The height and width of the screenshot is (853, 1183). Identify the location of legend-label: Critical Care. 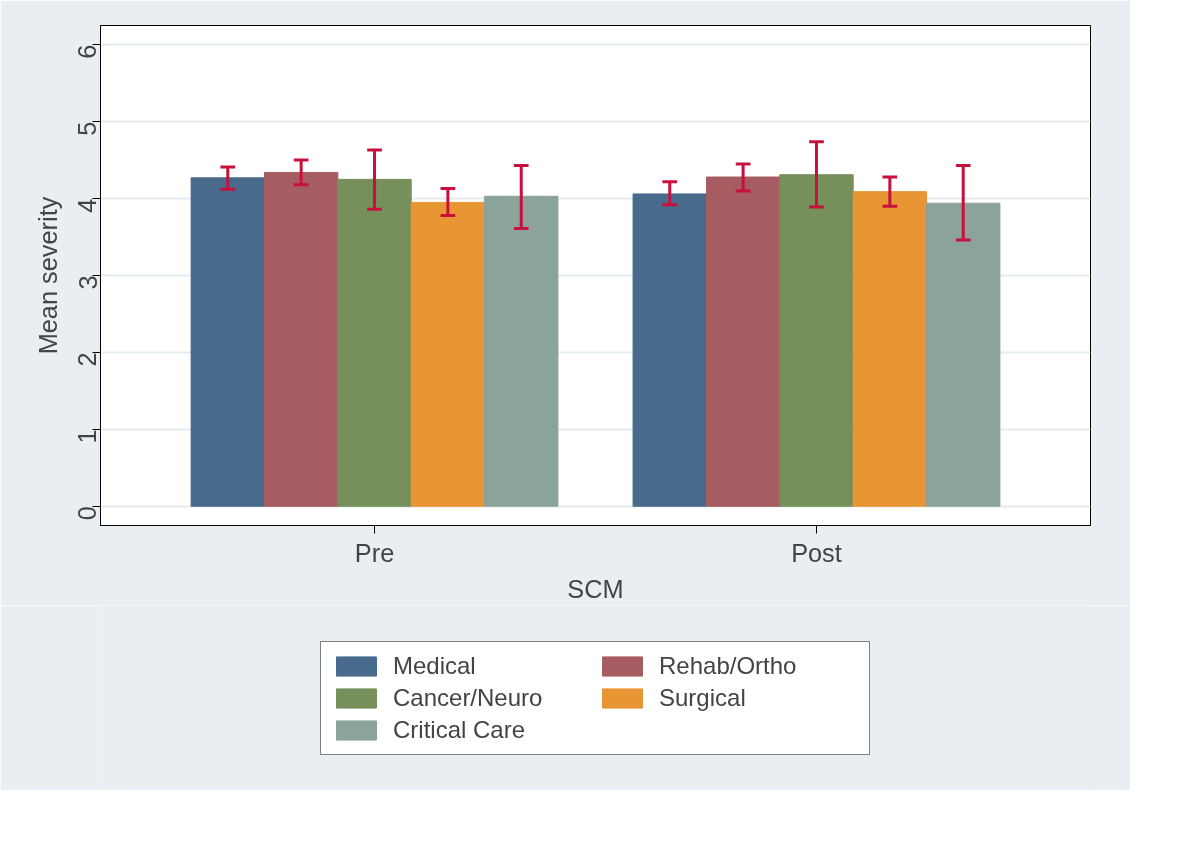
(460, 729).